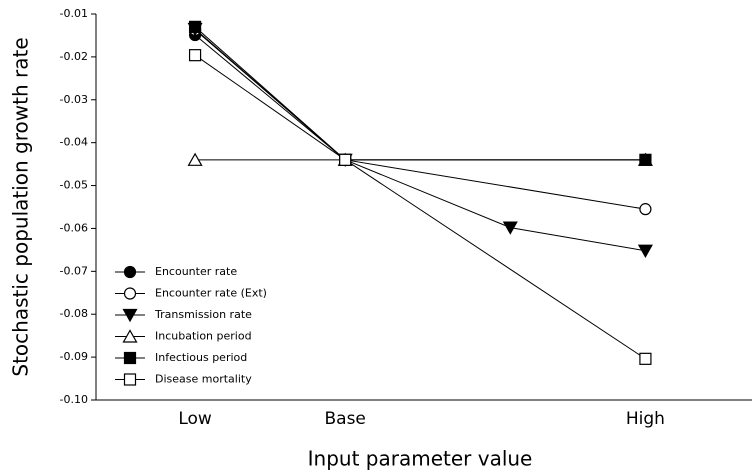  Describe the element at coordinates (74, 399) in the screenshot. I see `y-tick-label: -0.10` at that location.